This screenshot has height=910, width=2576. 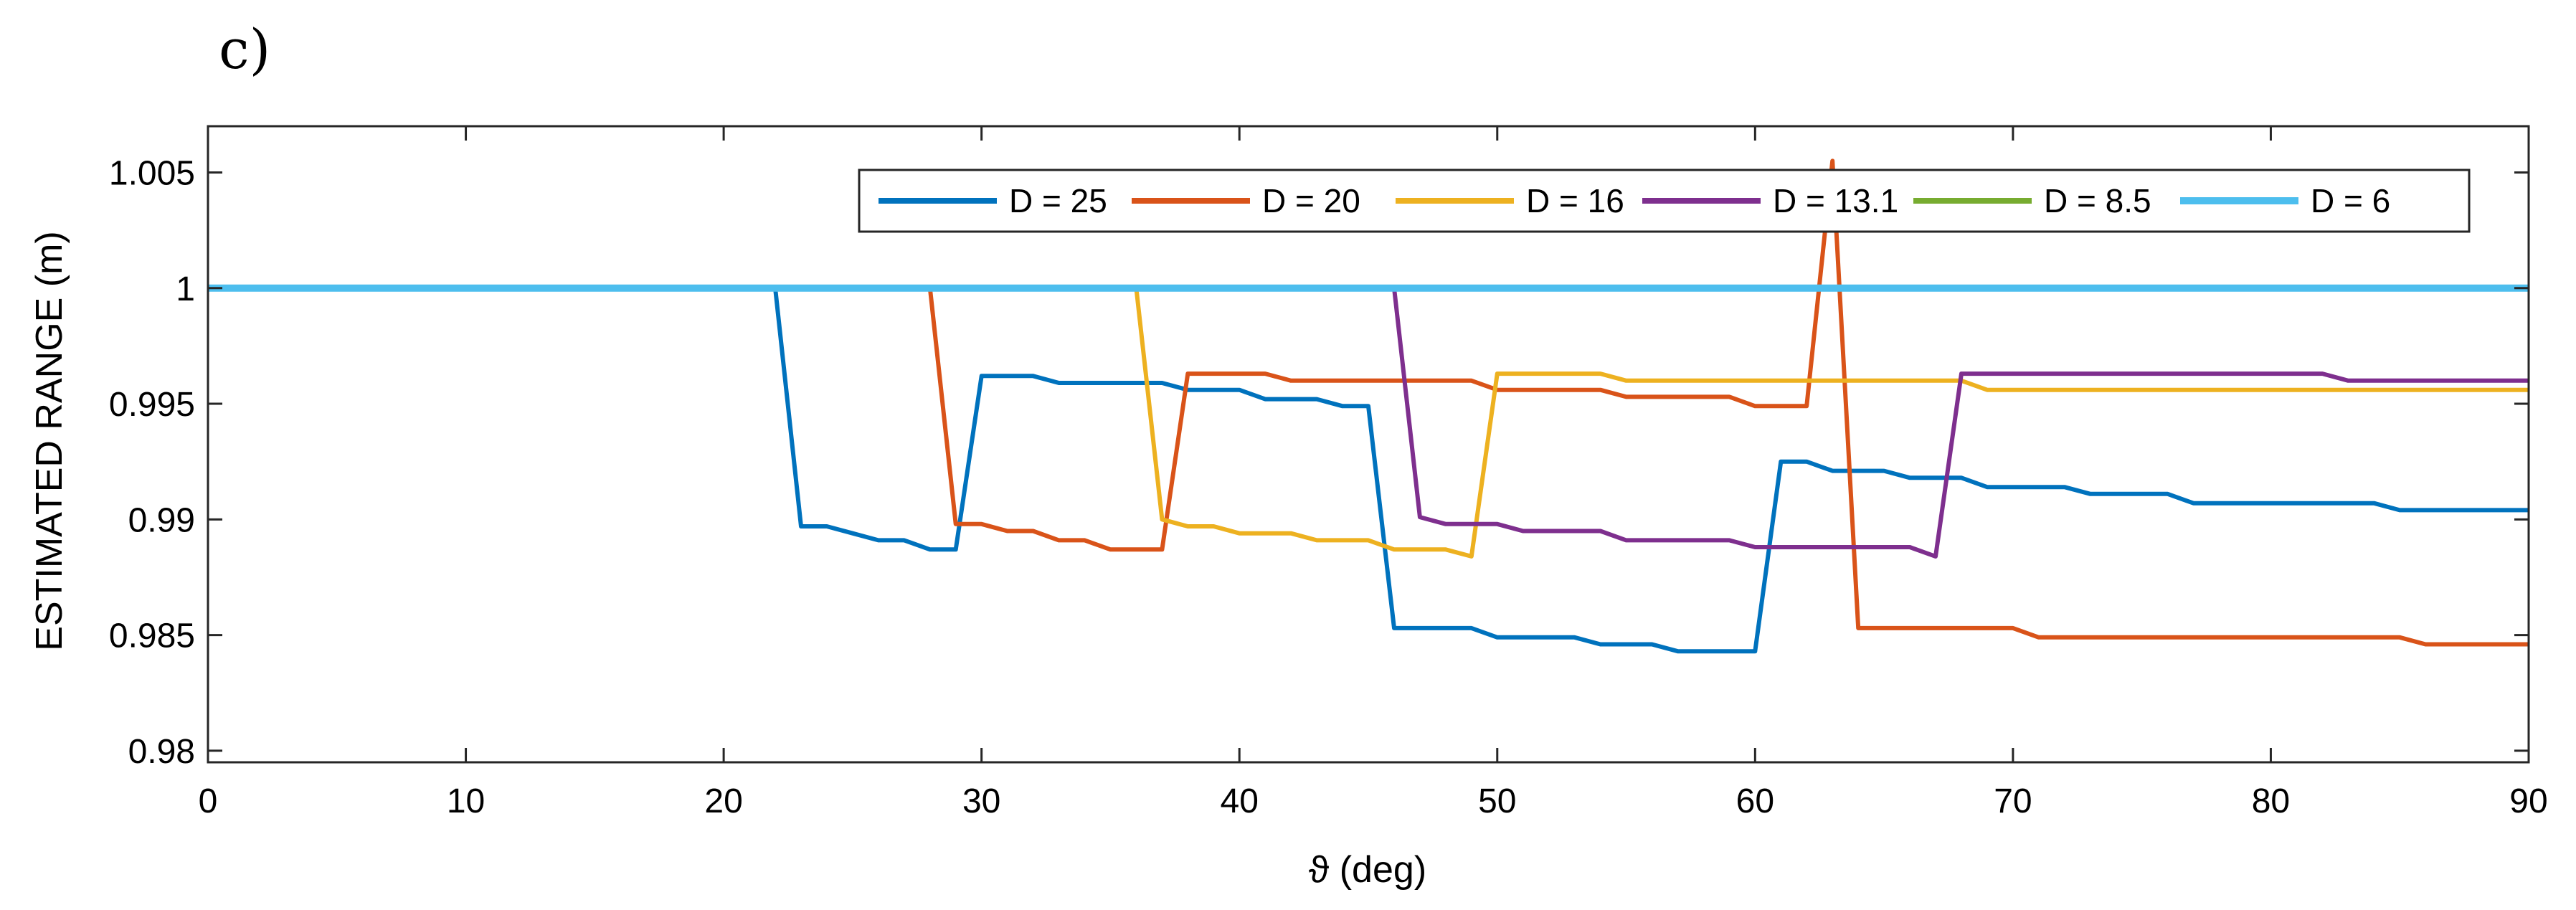 I want to click on x-tick-label: 40, so click(x=1240, y=801).